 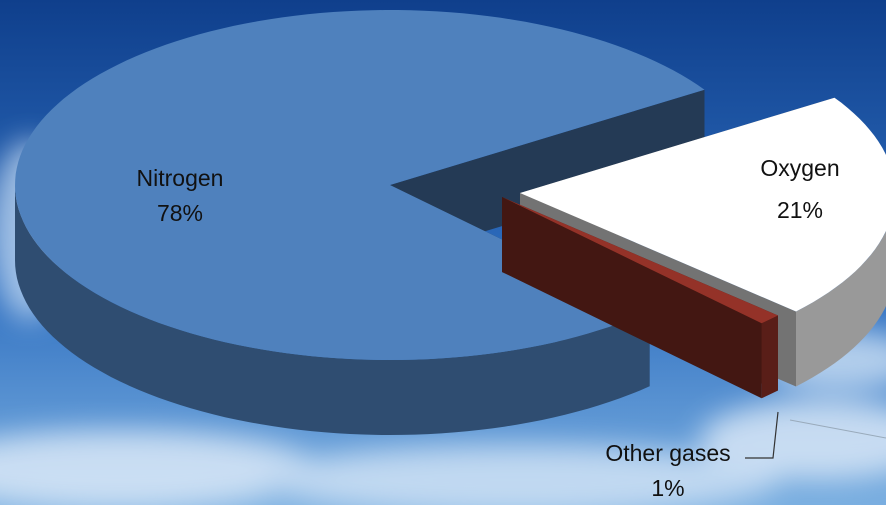 What do you see at coordinates (667, 453) in the screenshot?
I see `category-label: Other gases` at bounding box center [667, 453].